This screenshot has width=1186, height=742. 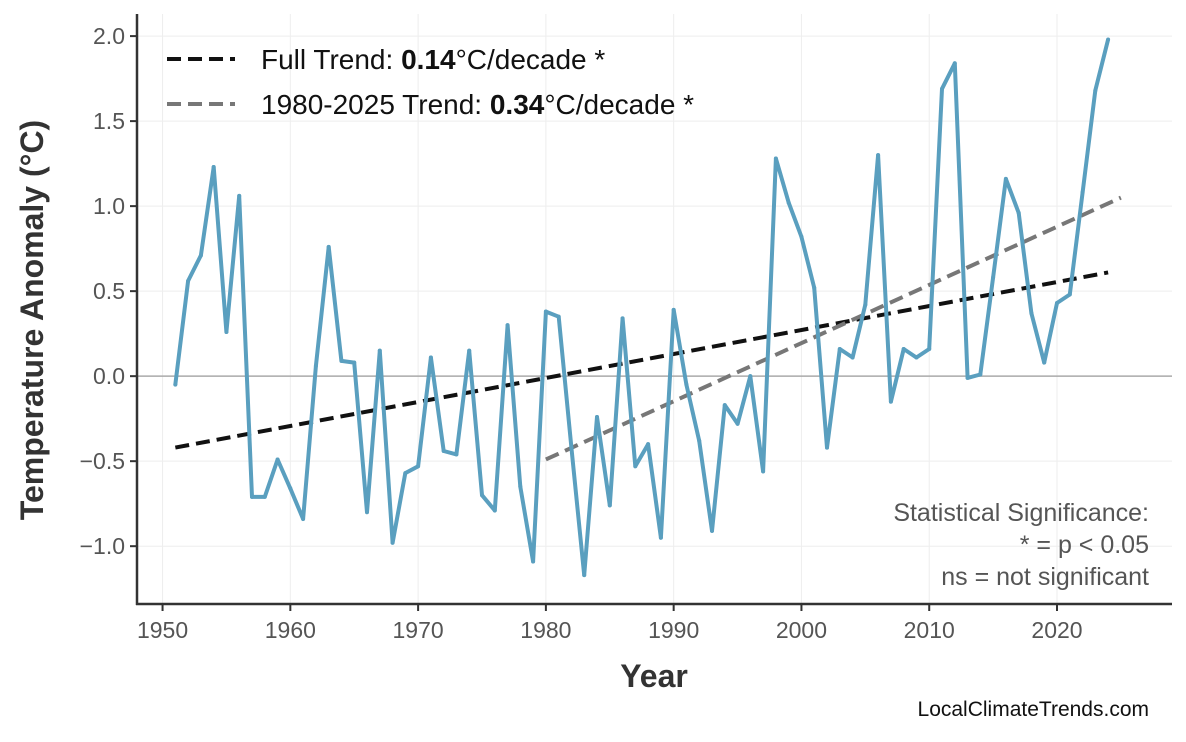 I want to click on legend-recent-trend-label: 1980-2025 Trend: 0.34°C/decade *, so click(x=477, y=104).